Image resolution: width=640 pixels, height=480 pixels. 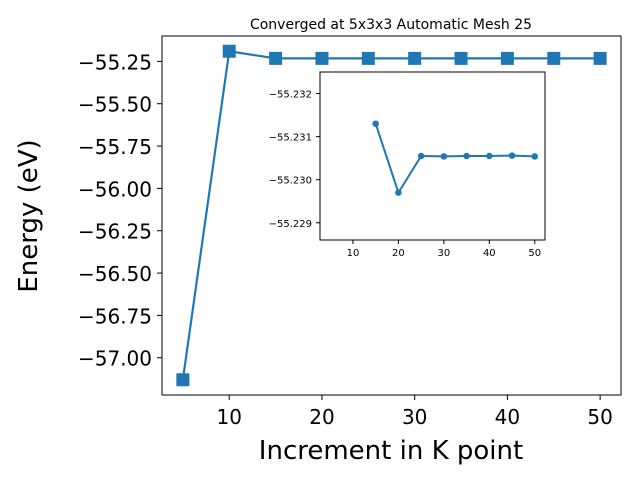 What do you see at coordinates (290, 224) in the screenshot?
I see `inset-y-tick-label: −55.229` at bounding box center [290, 224].